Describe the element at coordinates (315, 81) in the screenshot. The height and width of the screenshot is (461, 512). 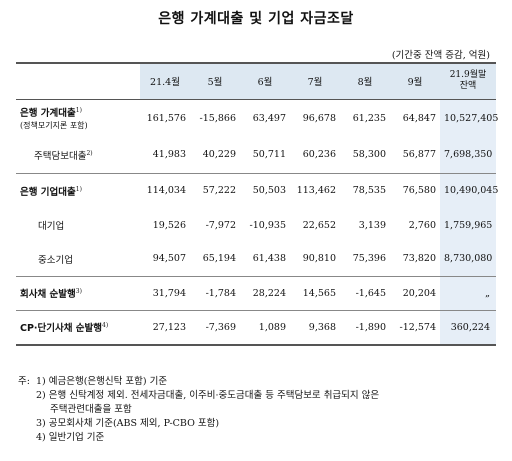
I see `column-header: 7월` at that location.